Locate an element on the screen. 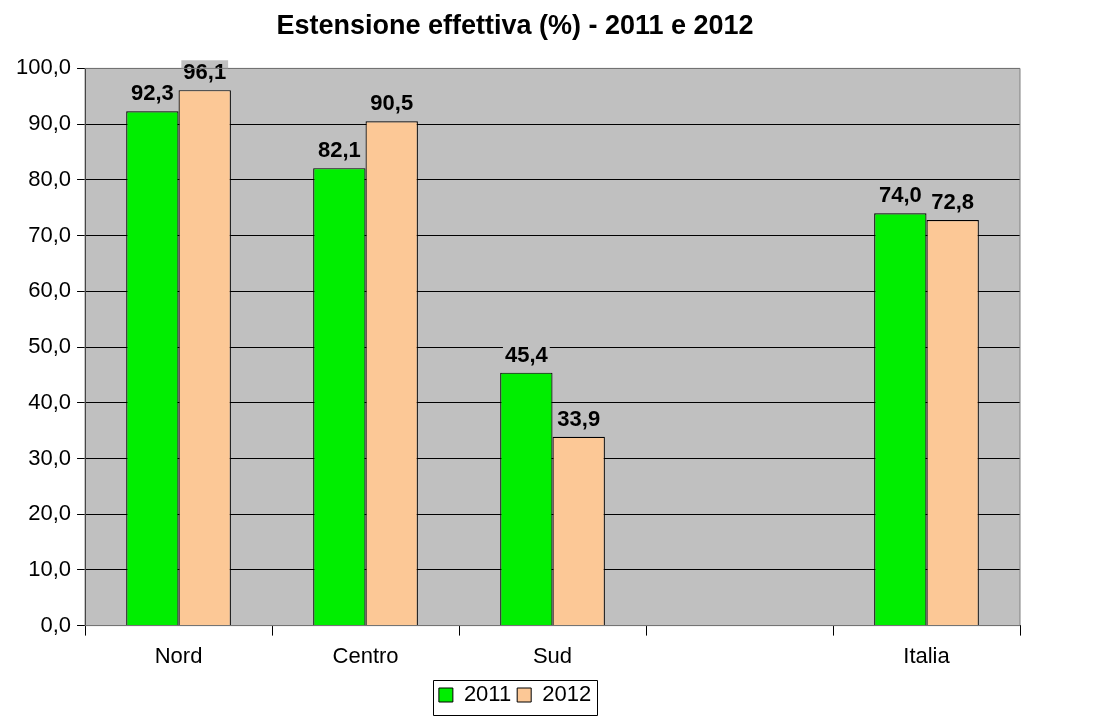  data-label: 96,1 is located at coordinates (205, 72).